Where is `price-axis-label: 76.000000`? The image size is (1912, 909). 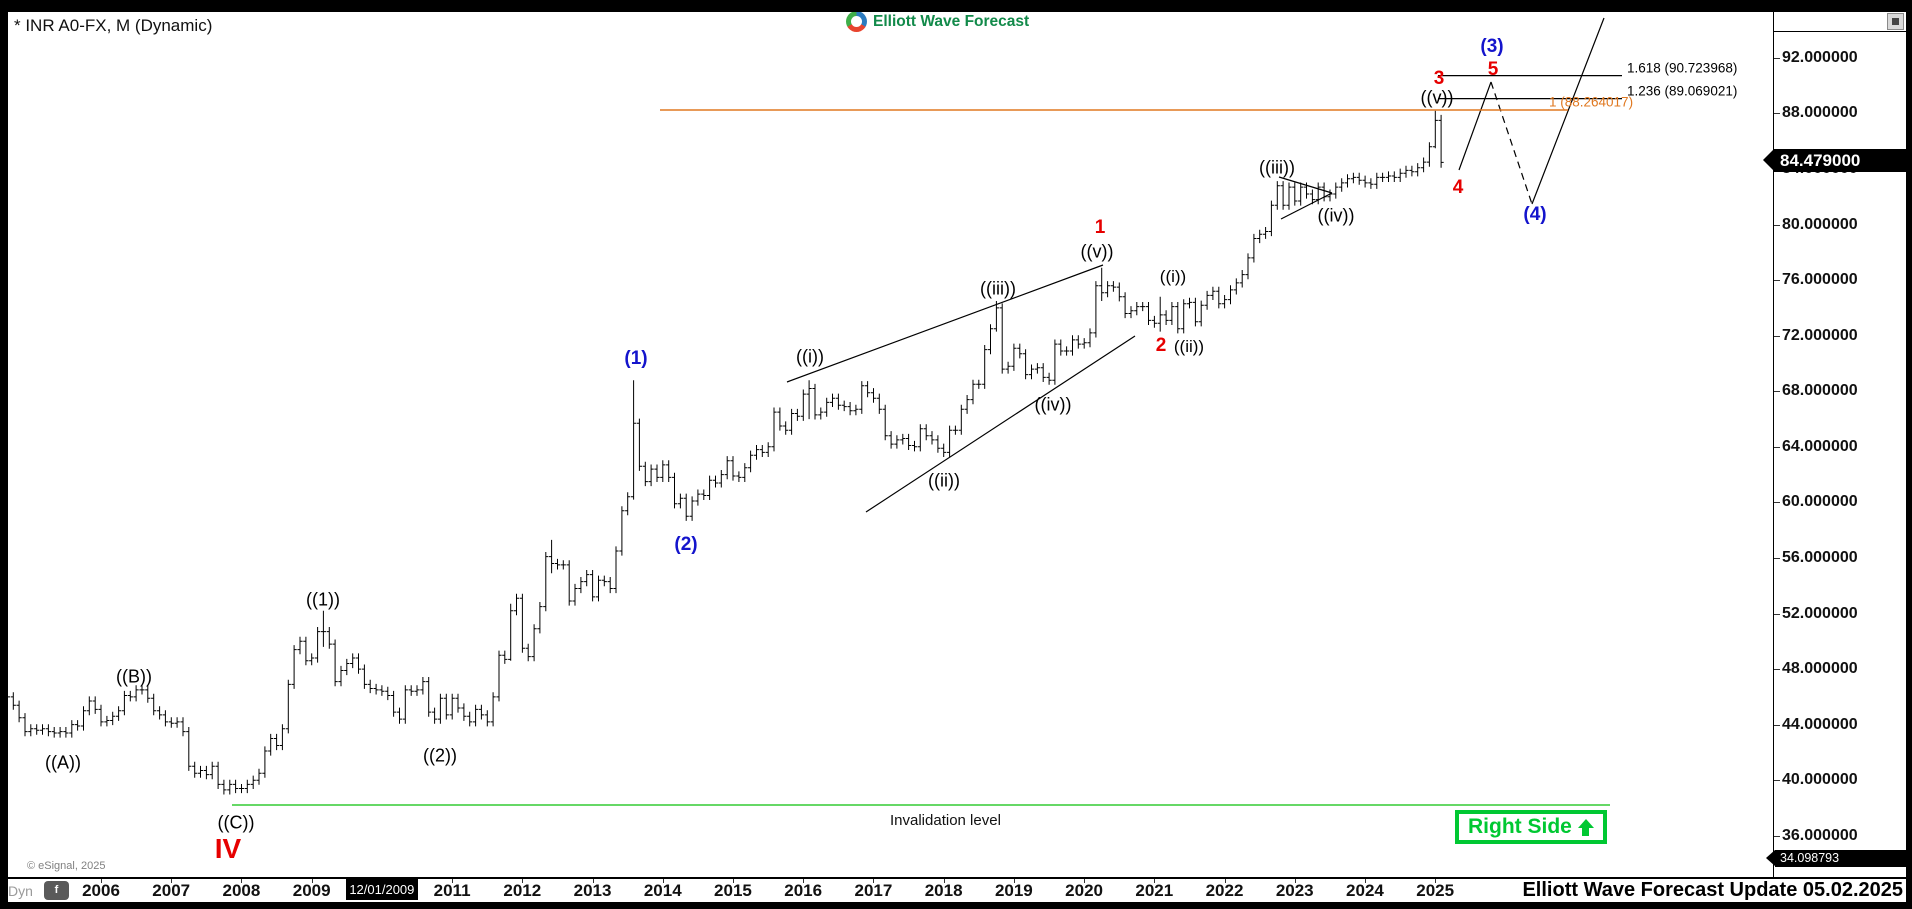 price-axis-label: 76.000000 is located at coordinates (1820, 280).